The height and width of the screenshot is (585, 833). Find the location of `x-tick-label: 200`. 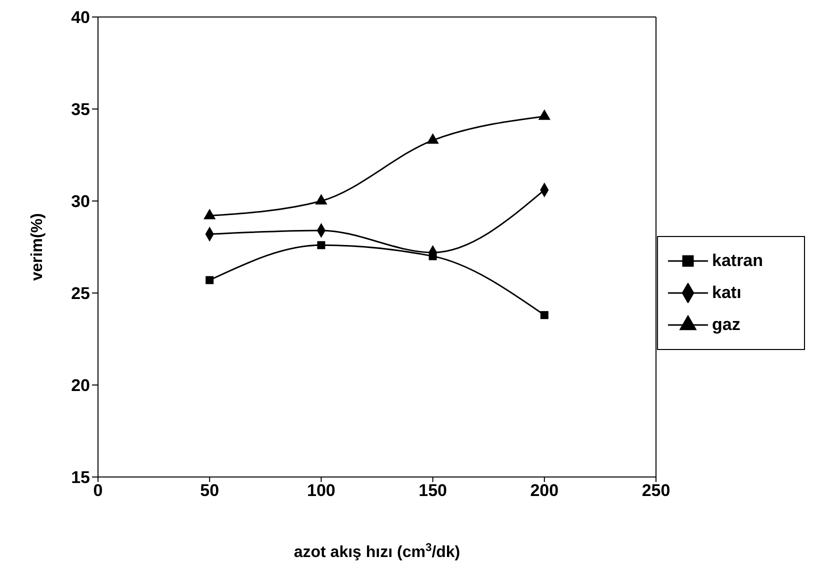

x-tick-label: 200 is located at coordinates (544, 490).